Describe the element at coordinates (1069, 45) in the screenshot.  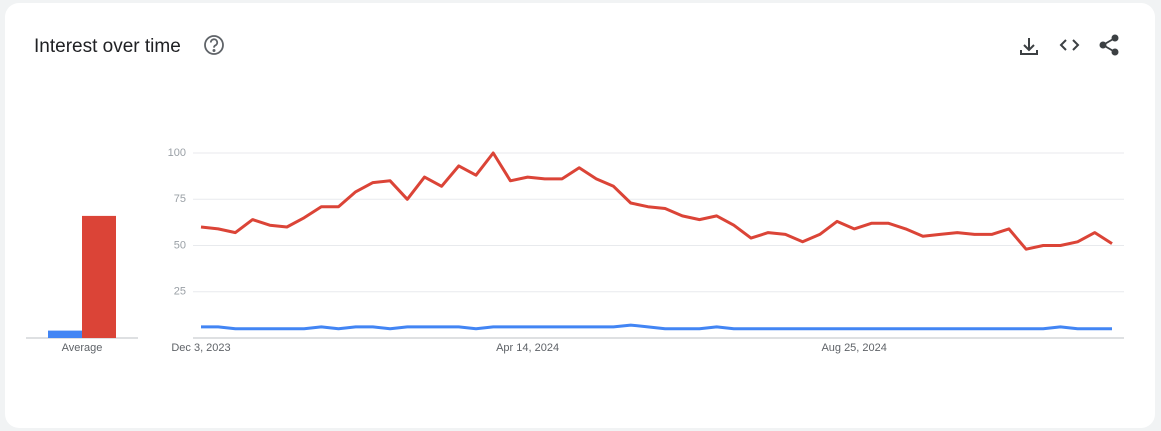
I see `embed-icon` at that location.